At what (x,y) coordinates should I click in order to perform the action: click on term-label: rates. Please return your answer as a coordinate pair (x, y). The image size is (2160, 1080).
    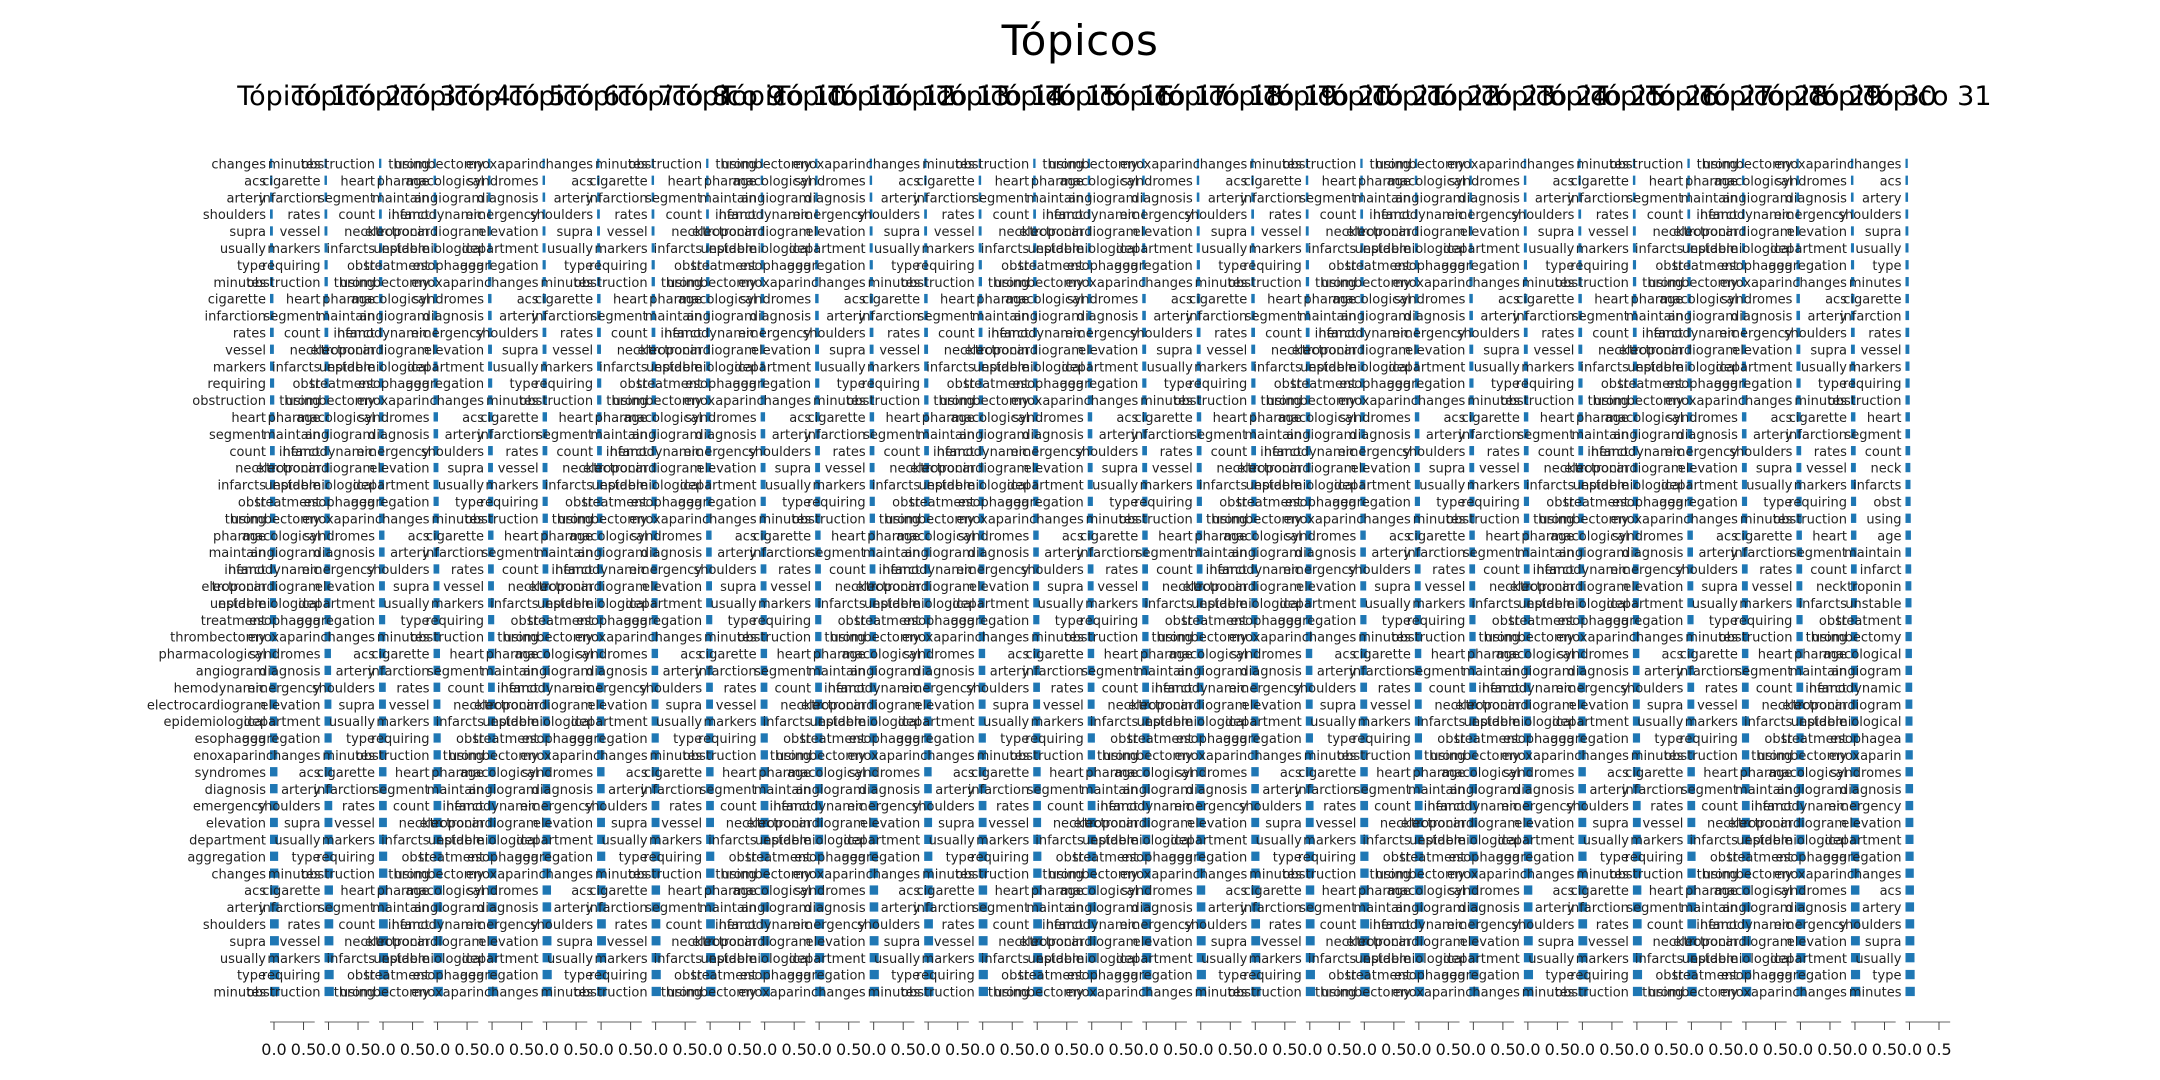
    Looking at the image, I should click on (1448, 570).